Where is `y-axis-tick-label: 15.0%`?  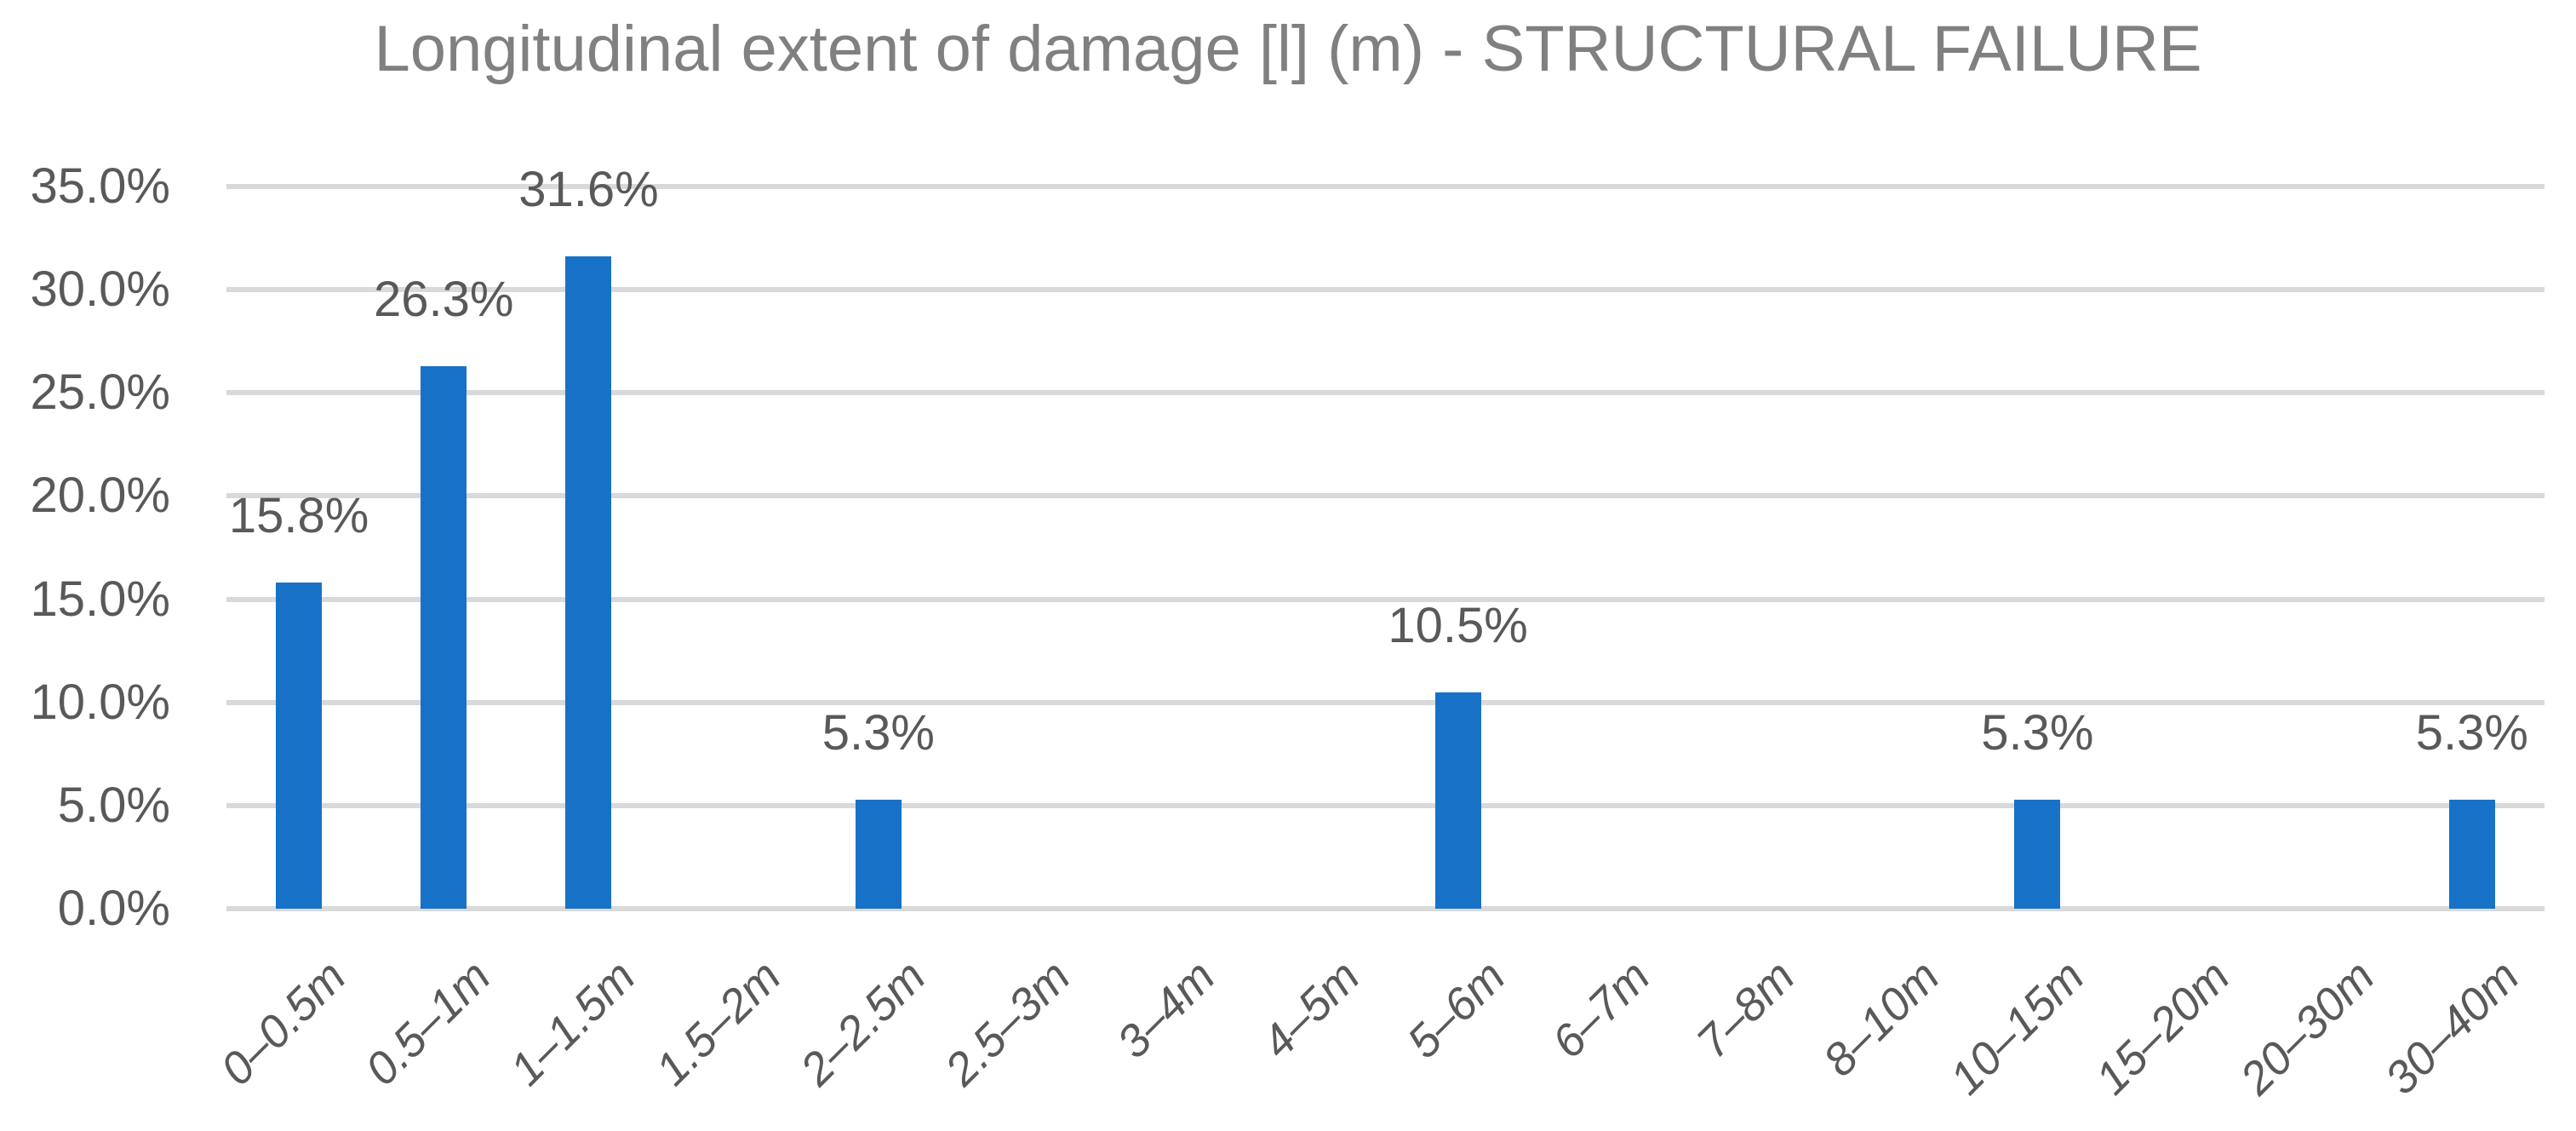 y-axis-tick-label: 15.0% is located at coordinates (100, 599).